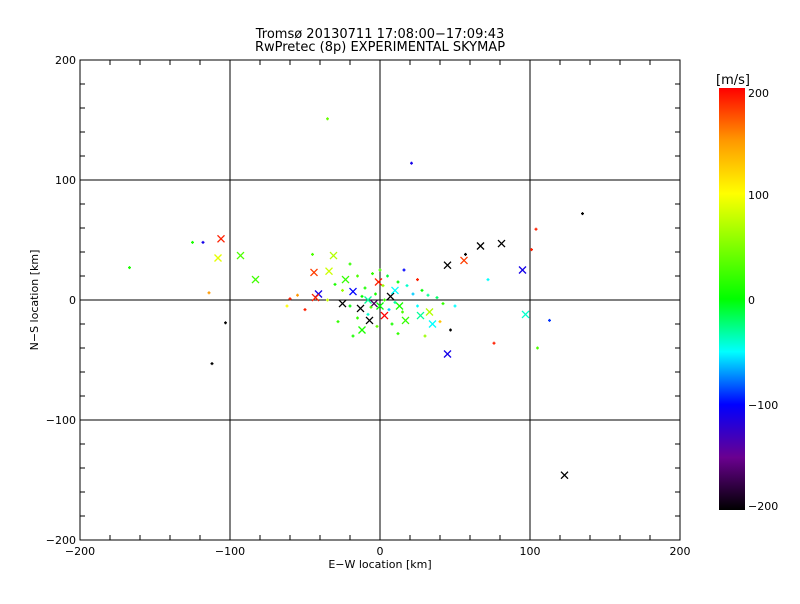  What do you see at coordinates (380, 34) in the screenshot?
I see `chart-title: Tromsø 20130711 17:08:00−17:09:43` at bounding box center [380, 34].